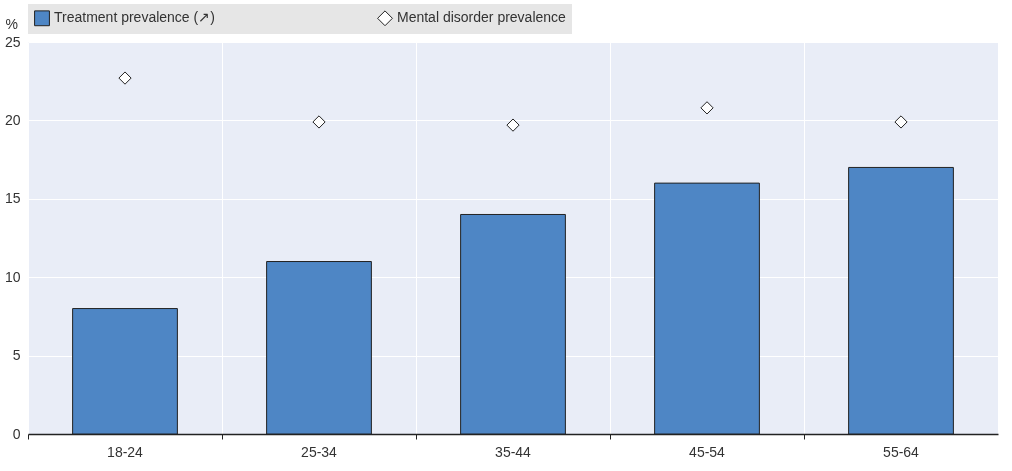 Image resolution: width=1012 pixels, height=471 pixels. What do you see at coordinates (319, 451) in the screenshot?
I see `x-tick-label: 25-34` at bounding box center [319, 451].